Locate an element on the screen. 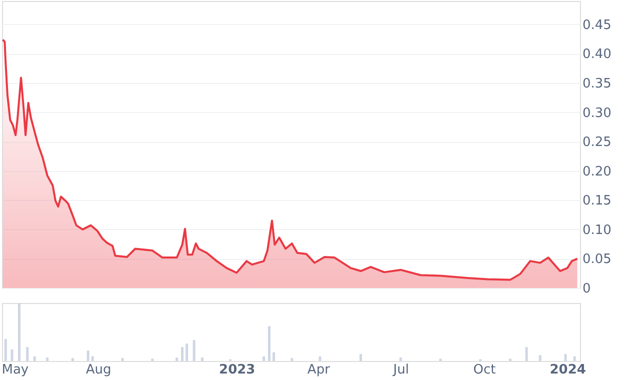  x-tick-label: Oct is located at coordinates (484, 370).